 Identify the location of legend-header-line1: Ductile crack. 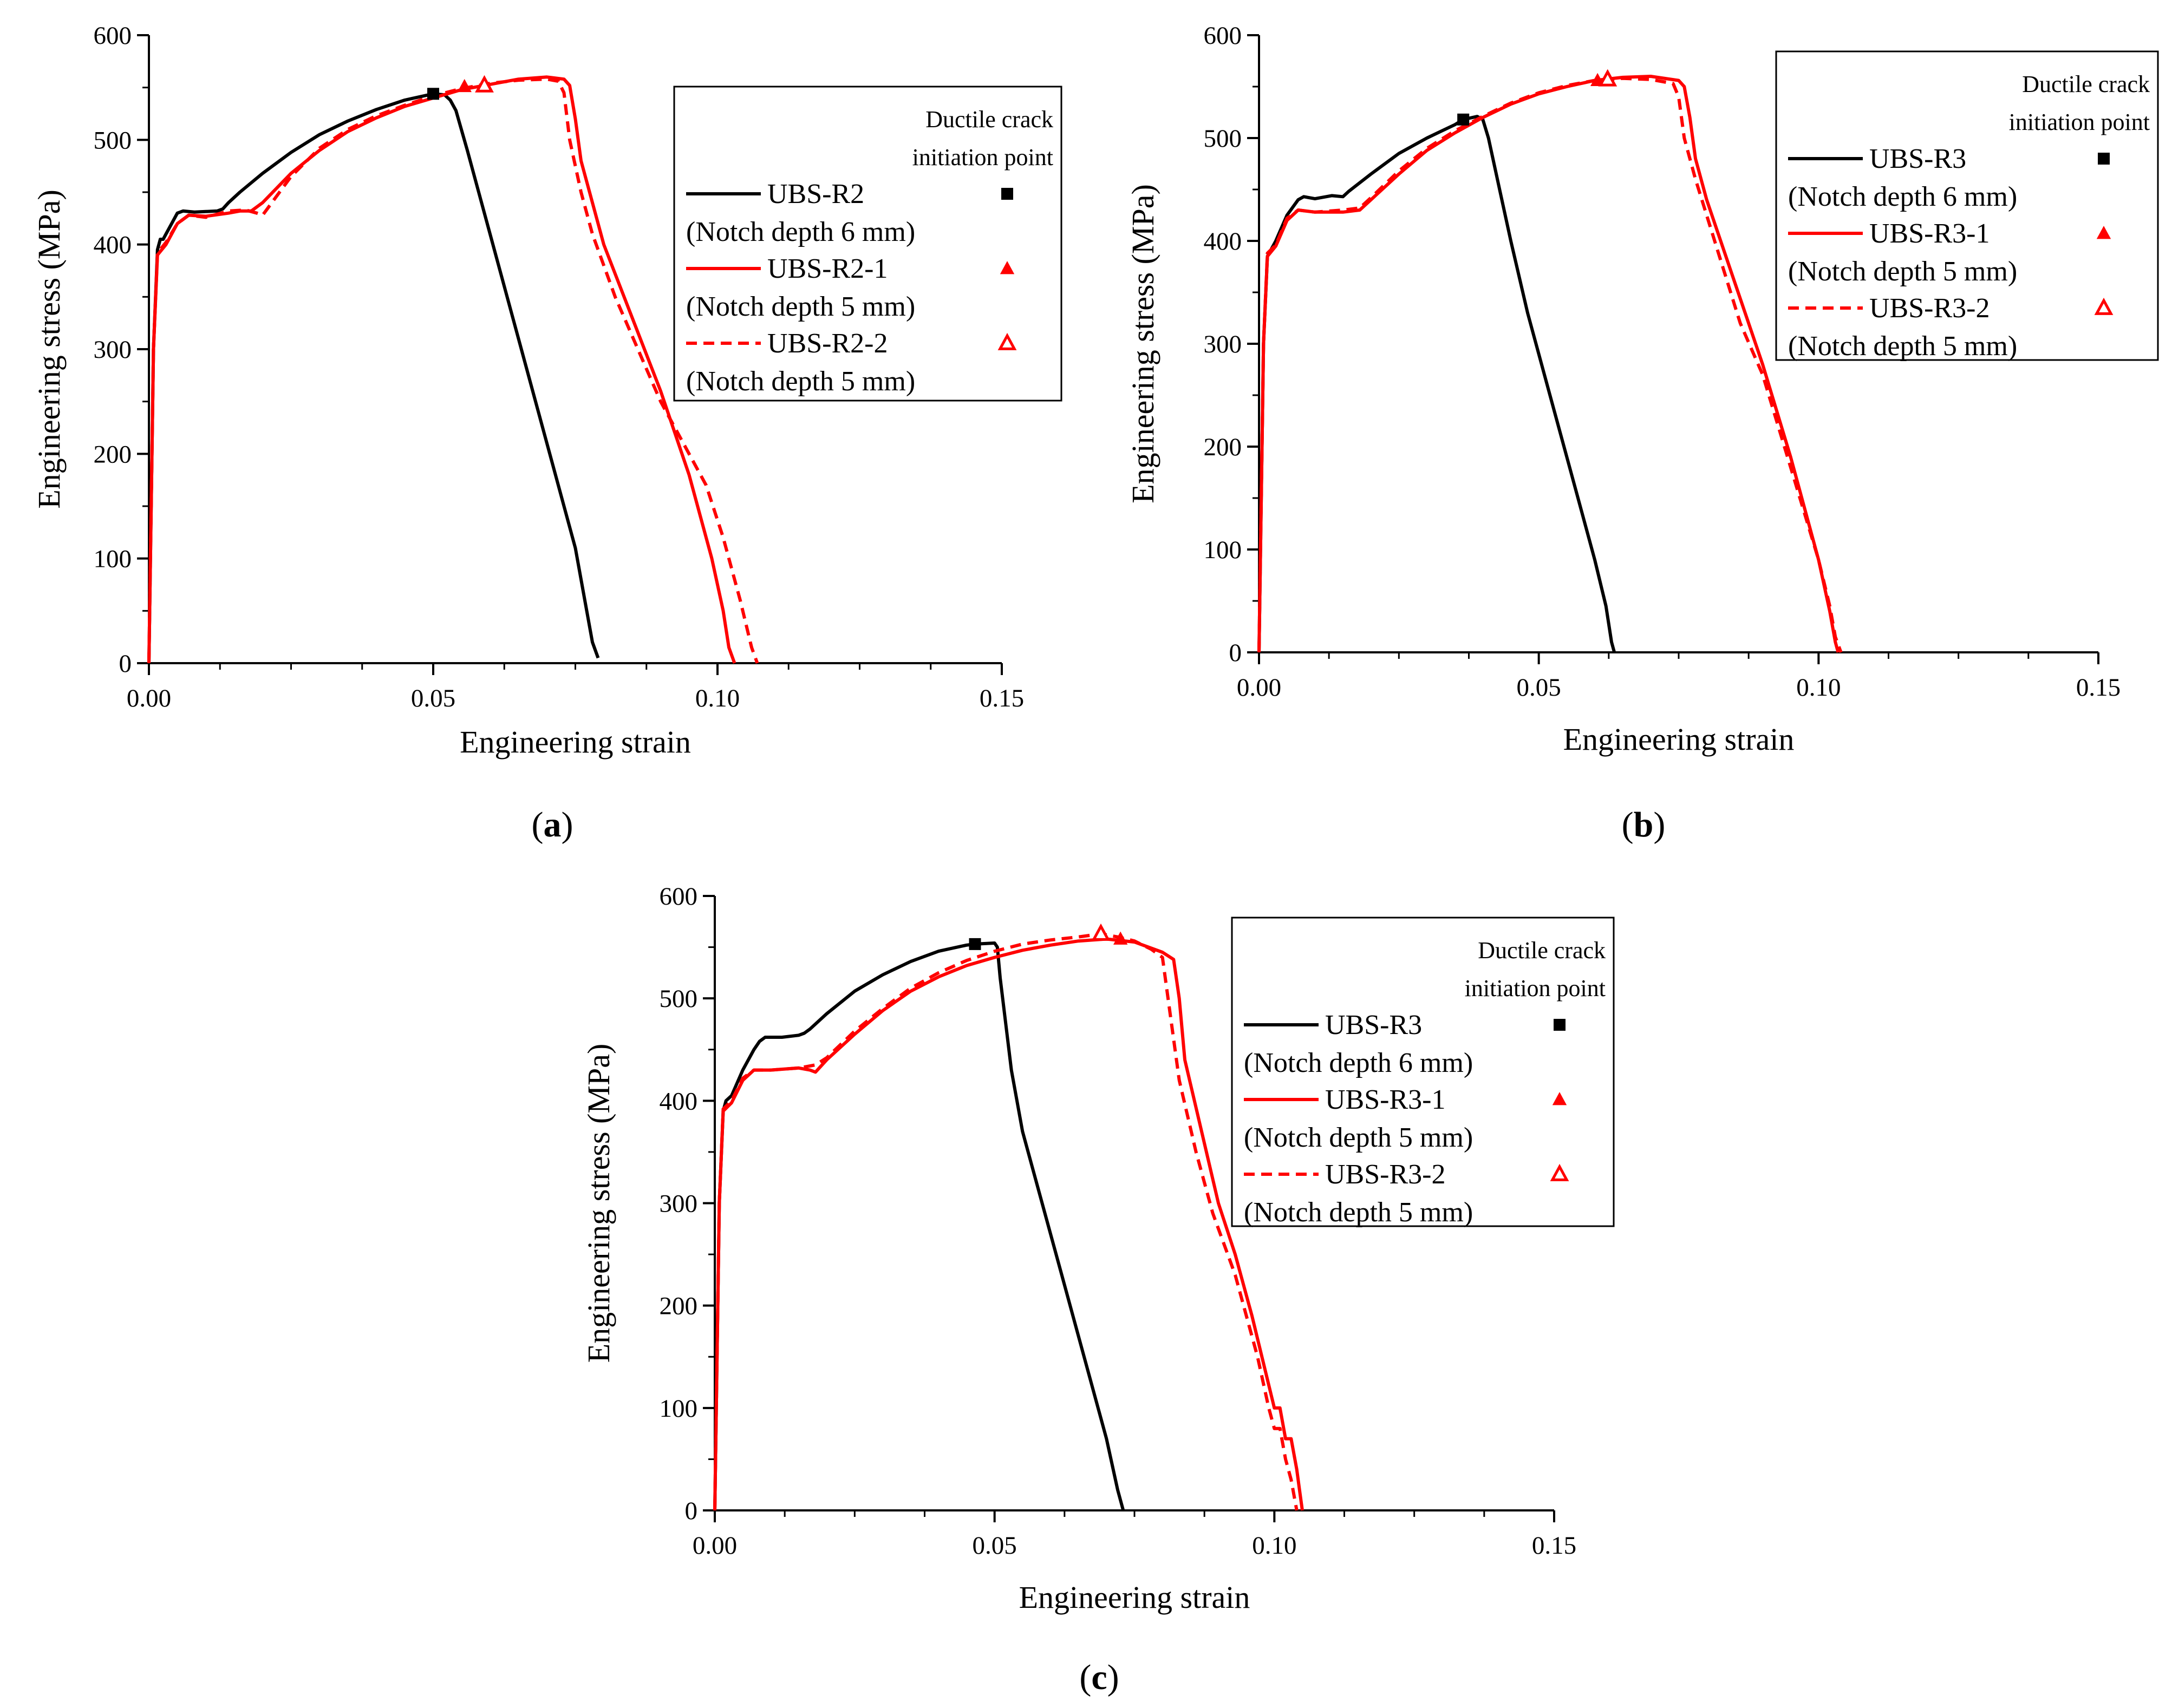
(2086, 84).